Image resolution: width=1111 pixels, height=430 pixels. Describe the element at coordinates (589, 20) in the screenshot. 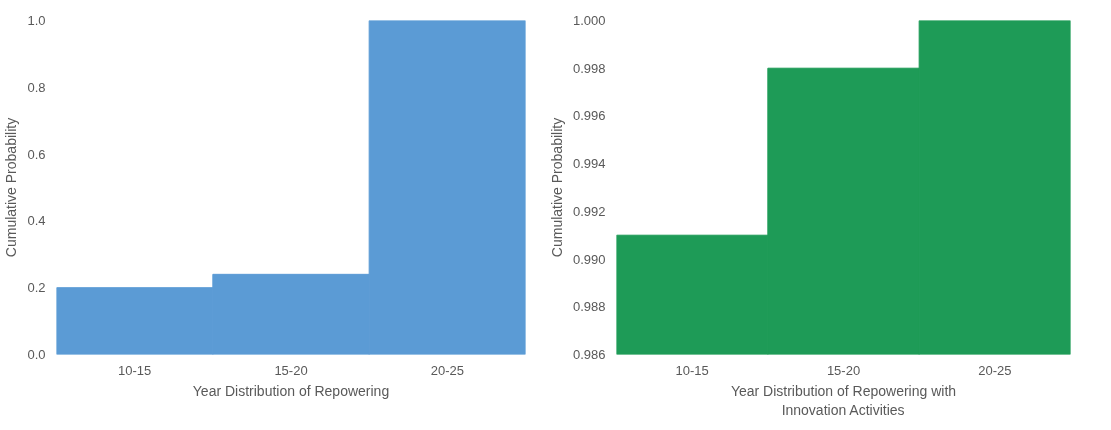

I see `y-tick-label: 1.000` at that location.